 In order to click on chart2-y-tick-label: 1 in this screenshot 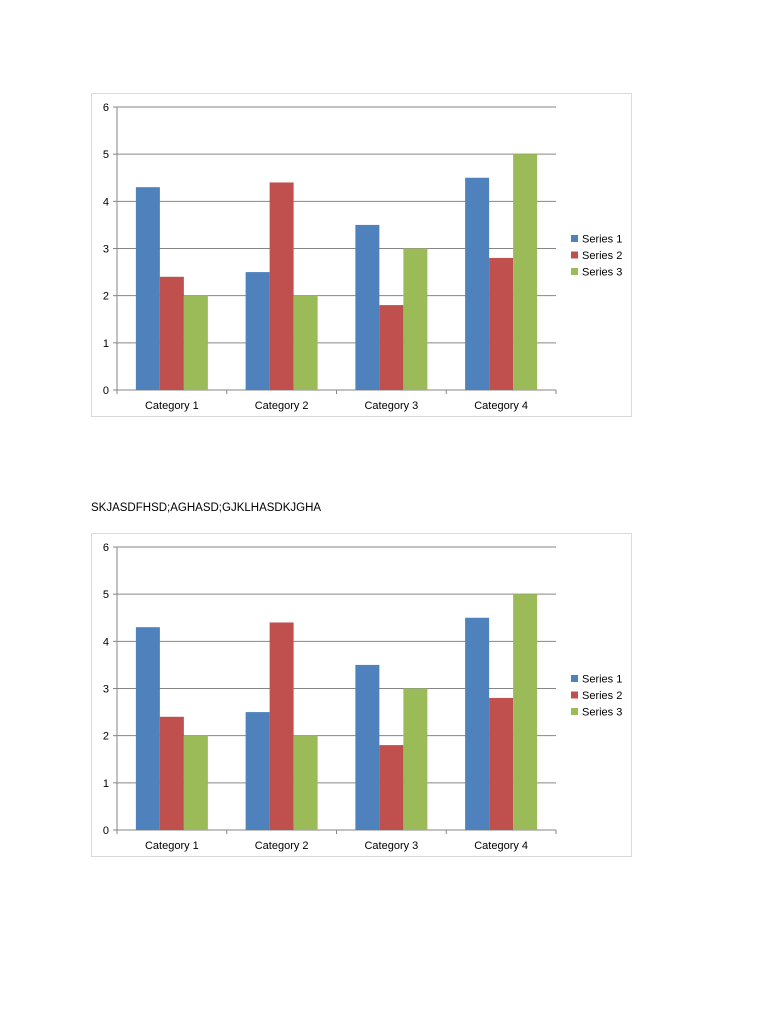, I will do `click(106, 784)`.